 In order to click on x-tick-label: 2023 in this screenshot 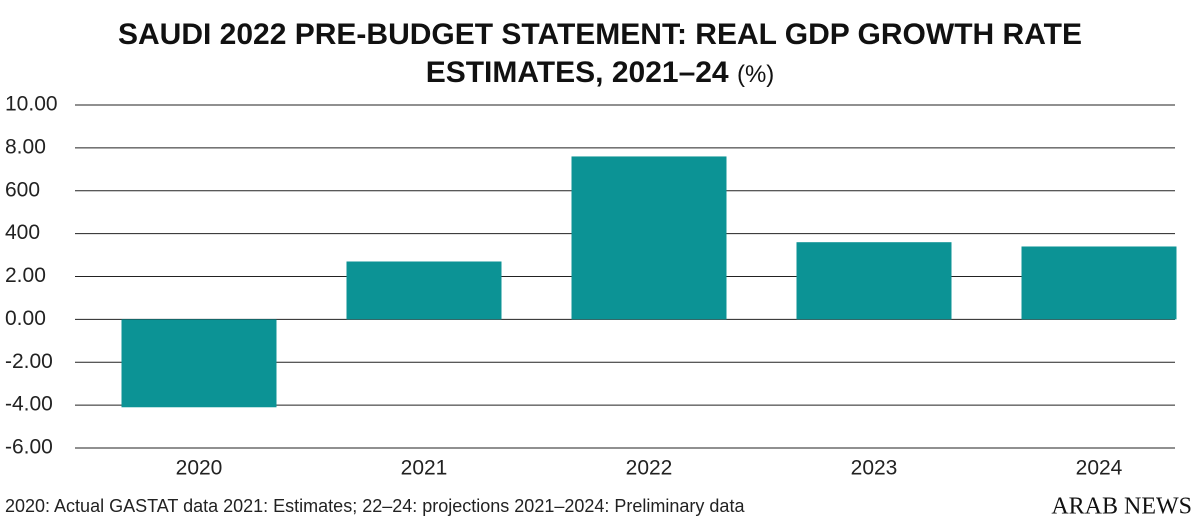, I will do `click(874, 468)`.